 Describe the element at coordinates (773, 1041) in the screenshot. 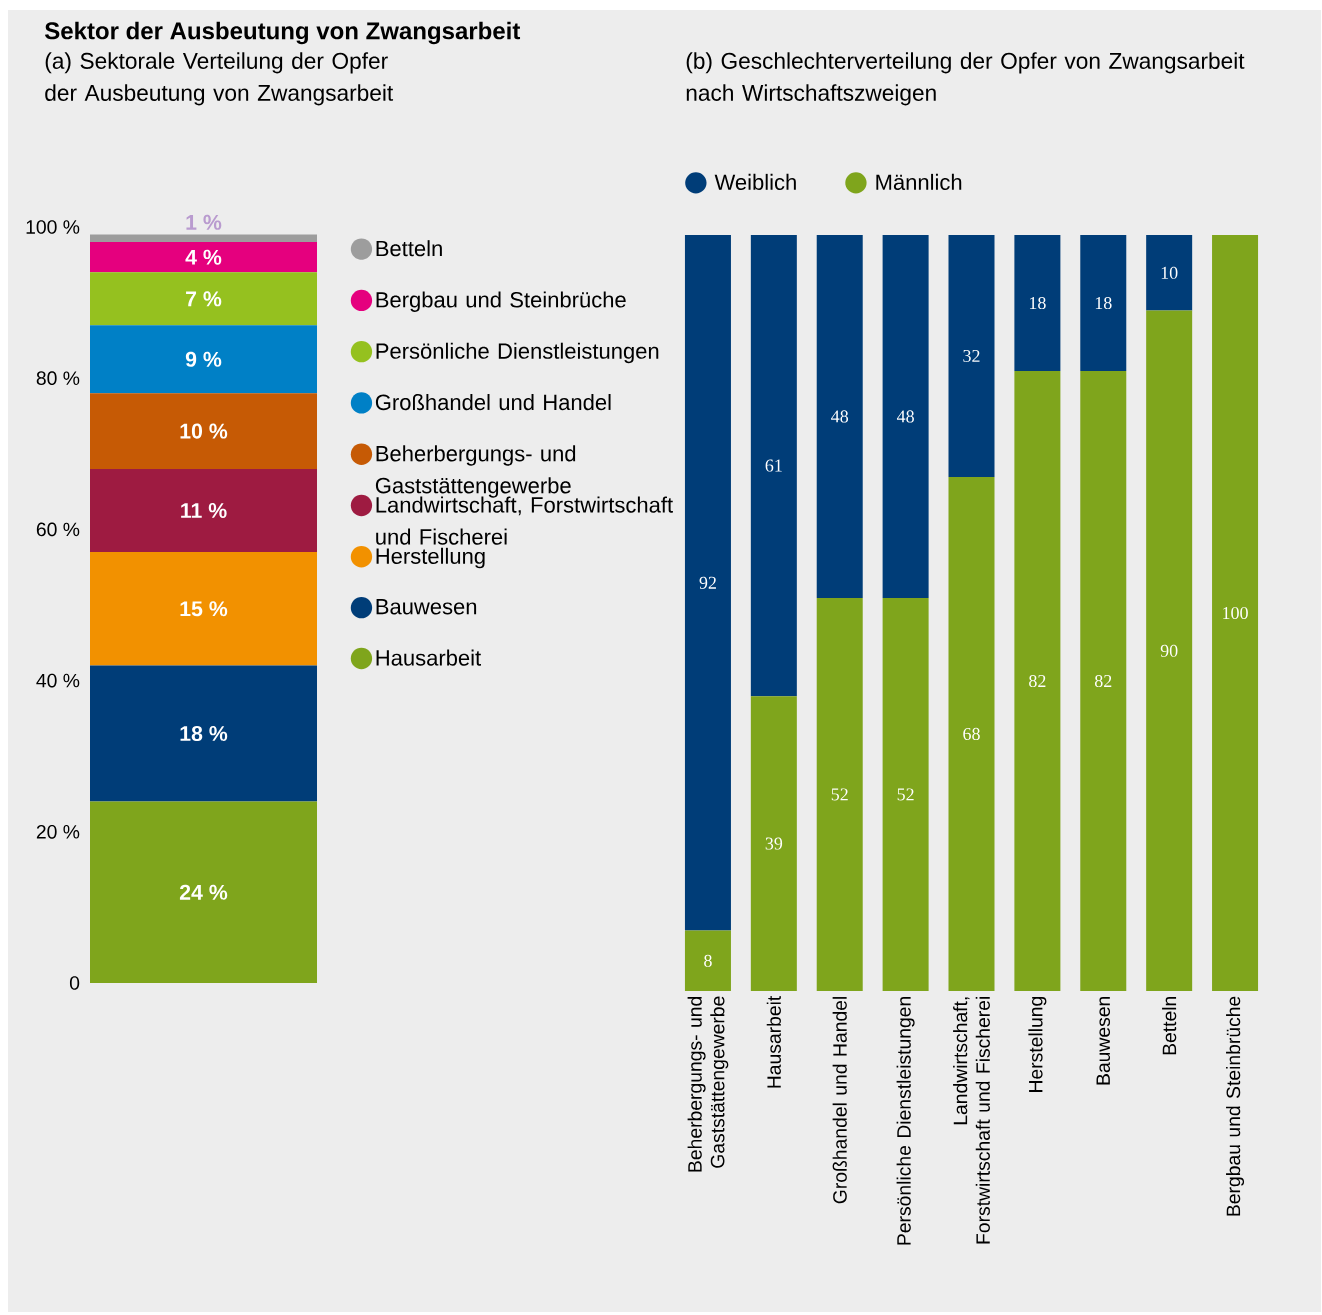

I see `x-tick-label: Hausarbeit` at that location.